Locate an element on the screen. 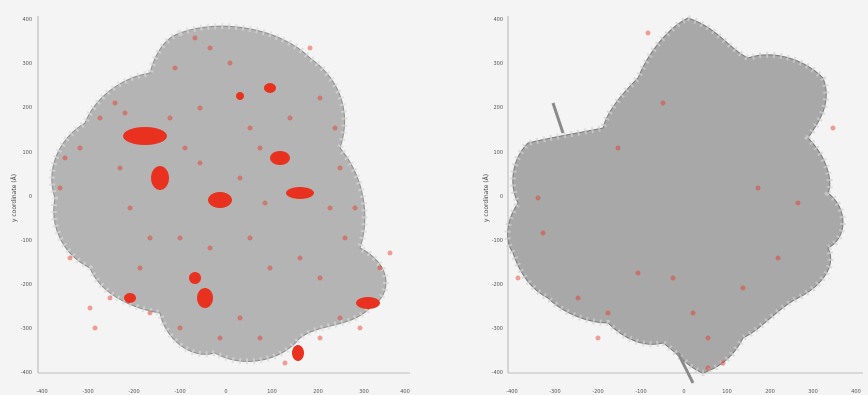 The image size is (868, 395). left-y-label: y coordinate (Å) is located at coordinates (14, 198).